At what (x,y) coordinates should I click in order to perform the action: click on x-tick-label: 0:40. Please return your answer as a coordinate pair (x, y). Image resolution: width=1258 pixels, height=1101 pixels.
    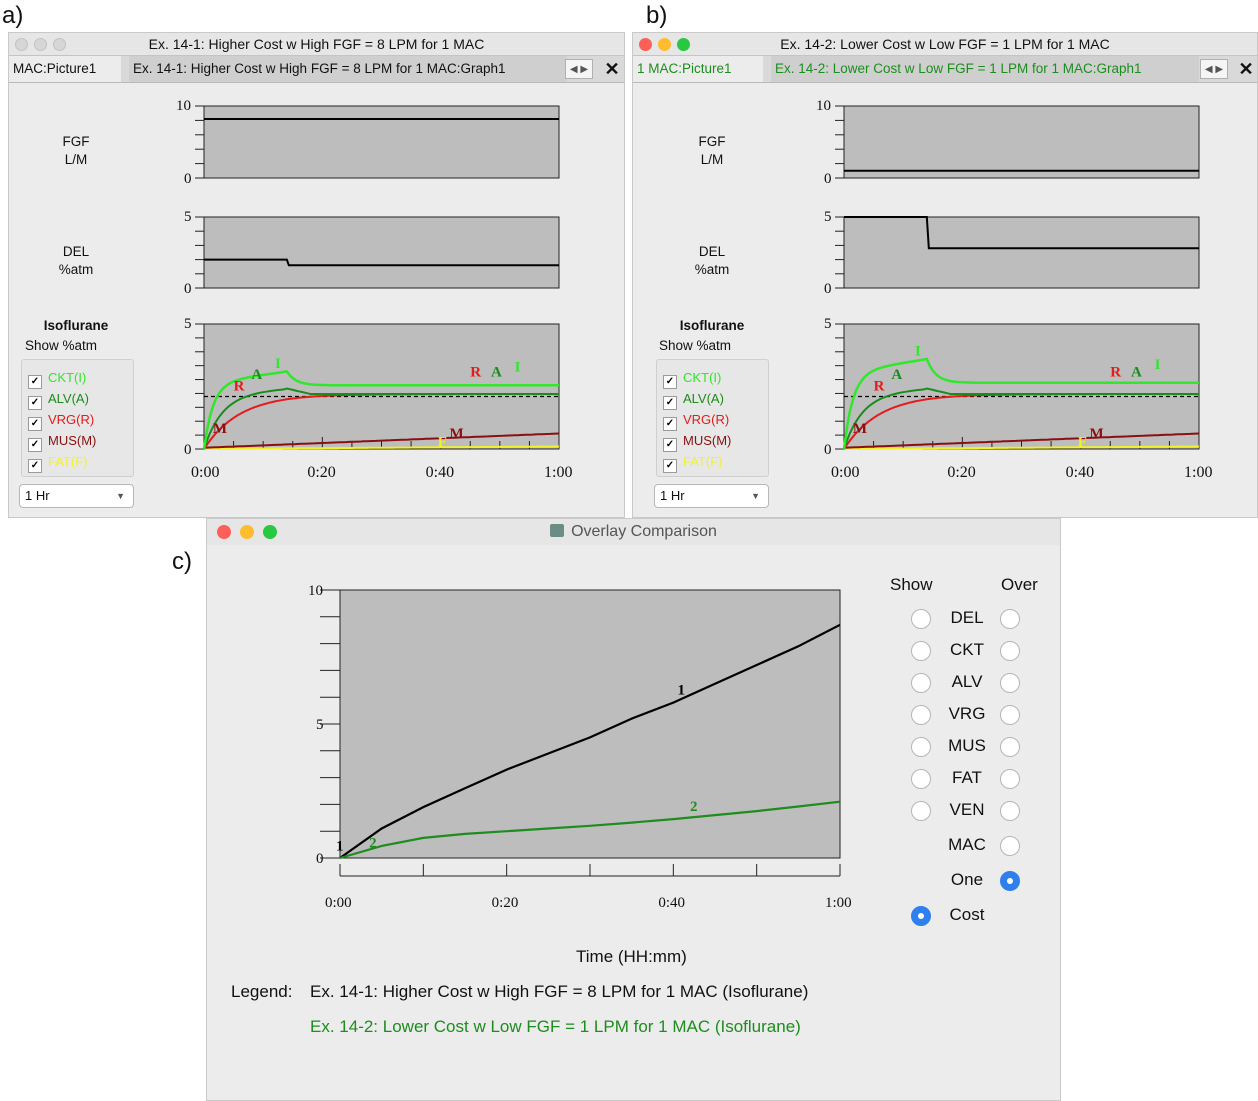
    Looking at the image, I should click on (671, 903).